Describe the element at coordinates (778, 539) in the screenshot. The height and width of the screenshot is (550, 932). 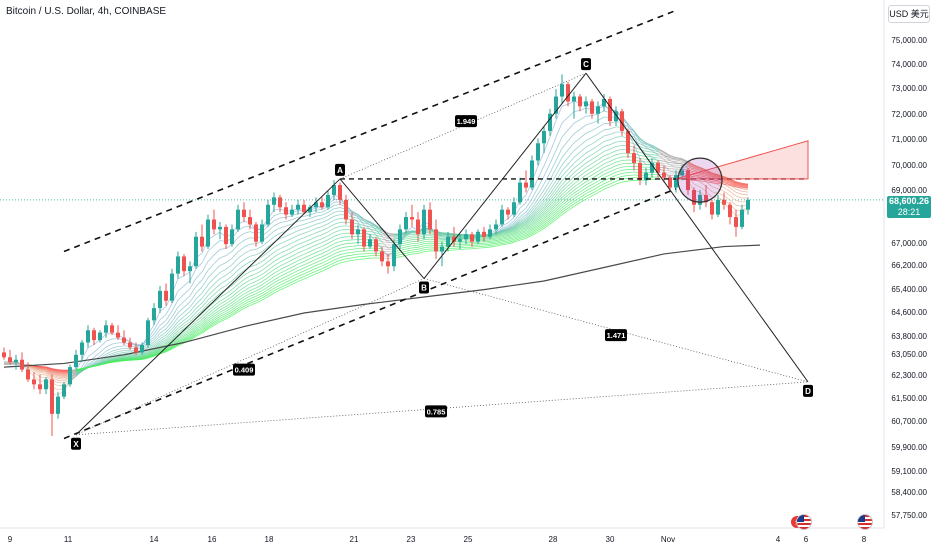
I see `time-tick-label: 4` at that location.